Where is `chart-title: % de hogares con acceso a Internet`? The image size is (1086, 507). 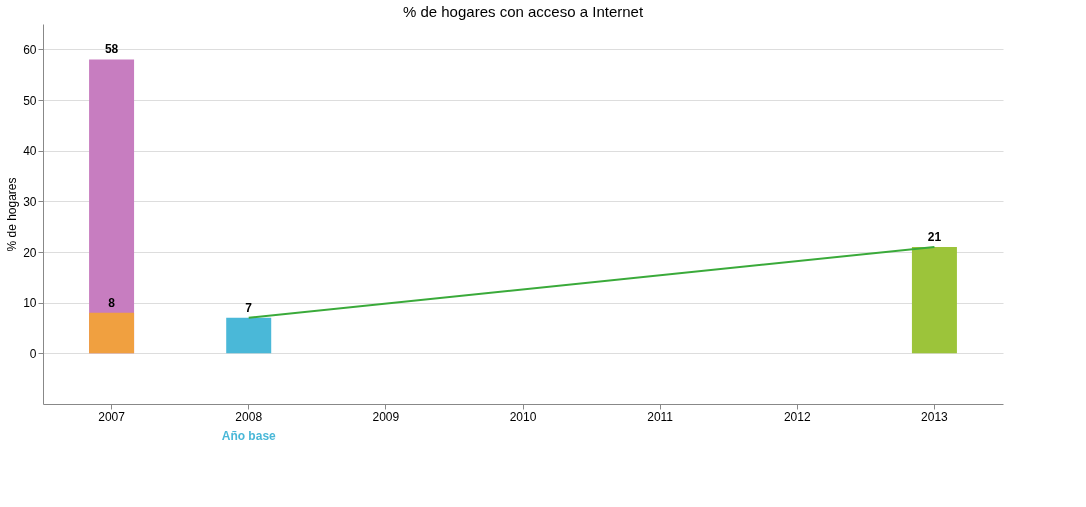
chart-title: % de hogares con acceso a Internet is located at coordinates (523, 11).